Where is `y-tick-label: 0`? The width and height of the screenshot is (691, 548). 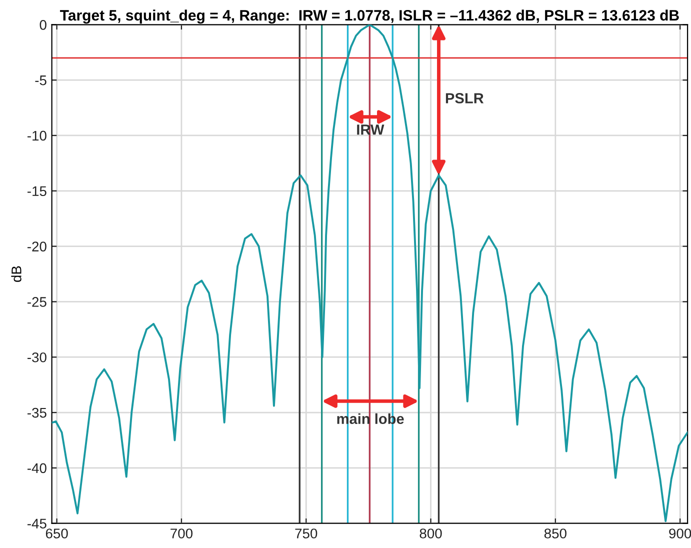 y-tick-label: 0 is located at coordinates (43, 25).